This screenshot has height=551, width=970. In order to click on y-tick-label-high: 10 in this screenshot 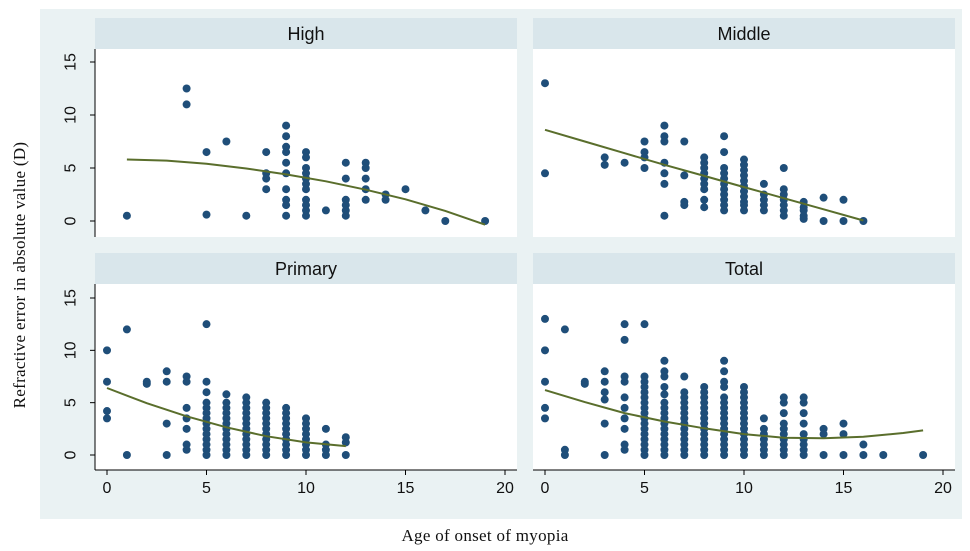, I will do `click(71, 115)`.